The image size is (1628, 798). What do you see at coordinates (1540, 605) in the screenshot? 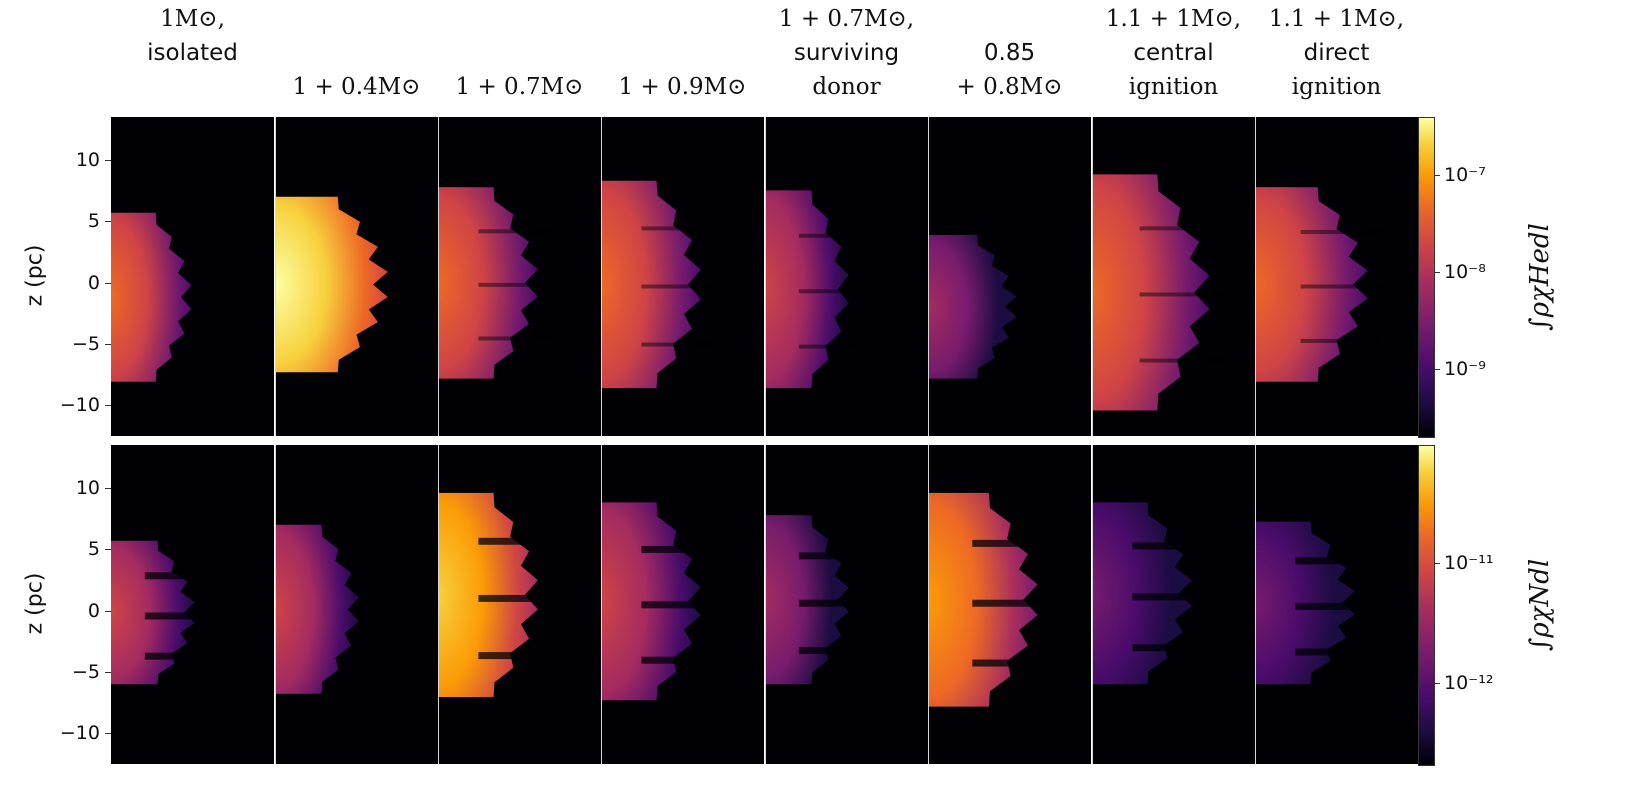
I see `colorbar-label-n: ∫ρχNdl` at bounding box center [1540, 605].